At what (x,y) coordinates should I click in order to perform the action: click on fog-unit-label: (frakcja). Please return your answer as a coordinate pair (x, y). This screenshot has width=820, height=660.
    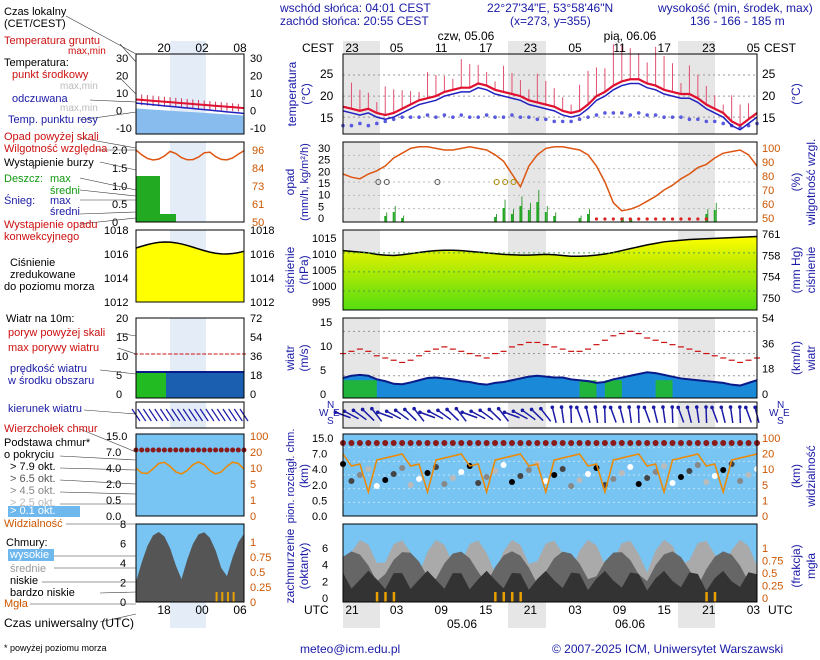
    Looking at the image, I should click on (796, 565).